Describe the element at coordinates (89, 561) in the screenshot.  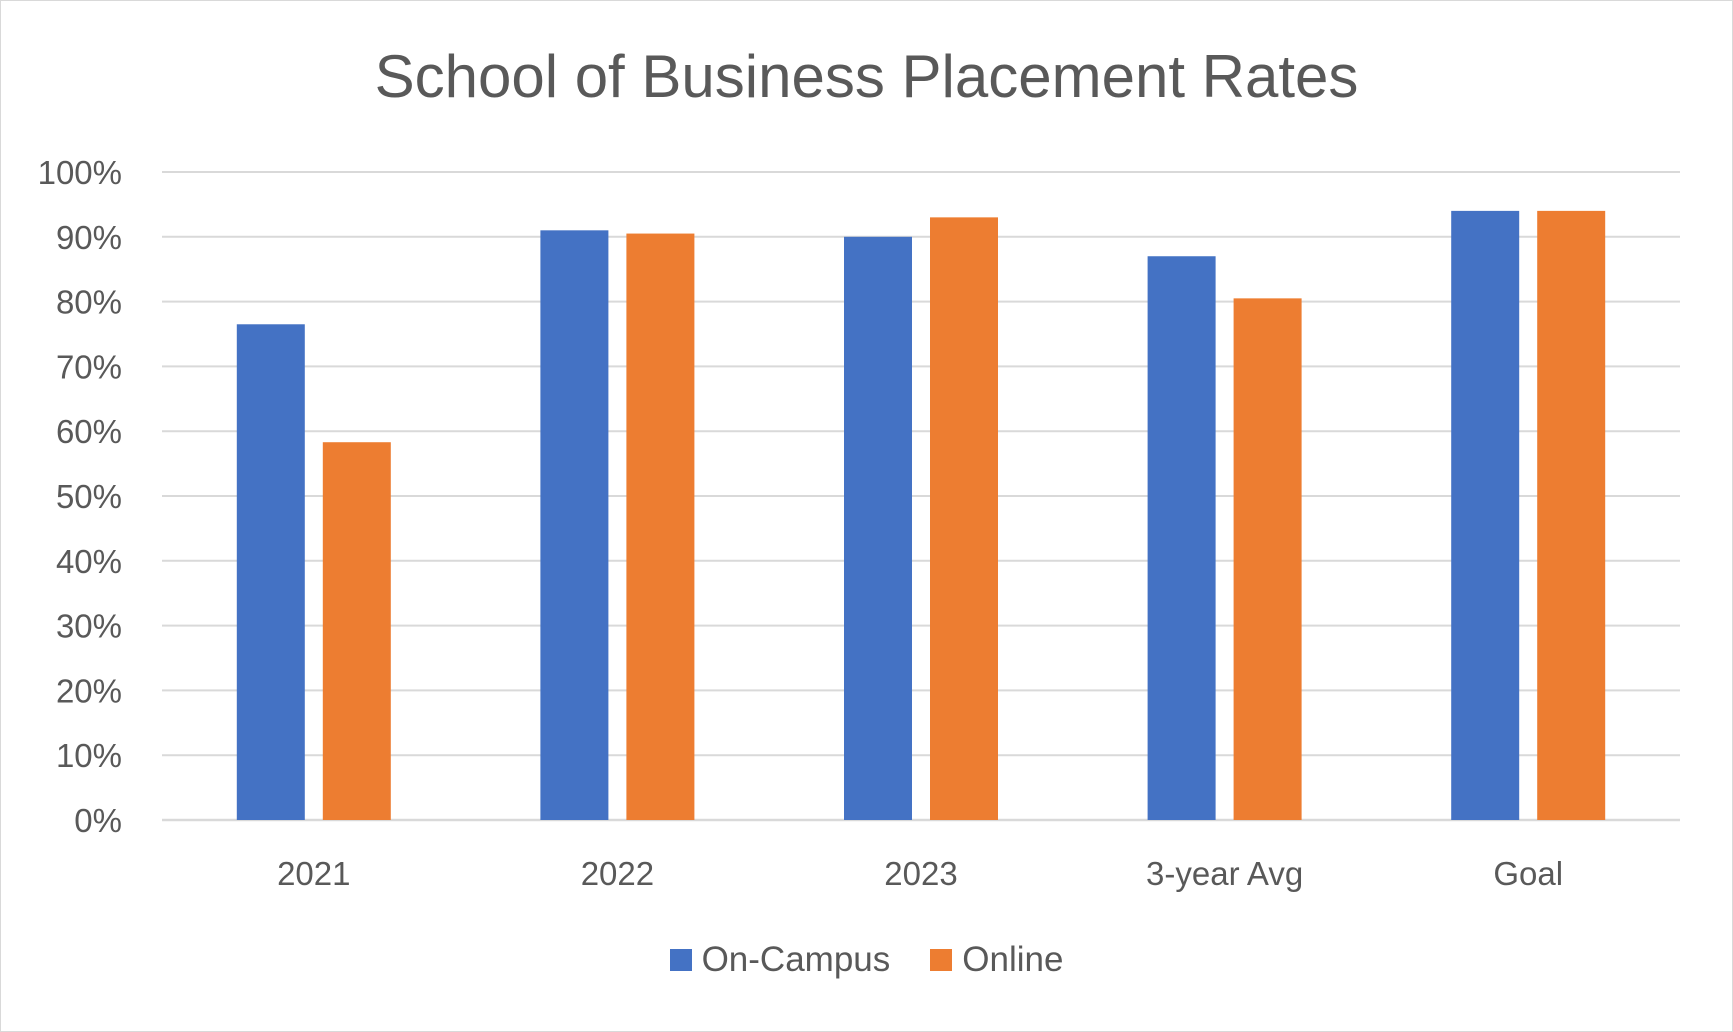
I see `y-tick-label: 40%` at that location.